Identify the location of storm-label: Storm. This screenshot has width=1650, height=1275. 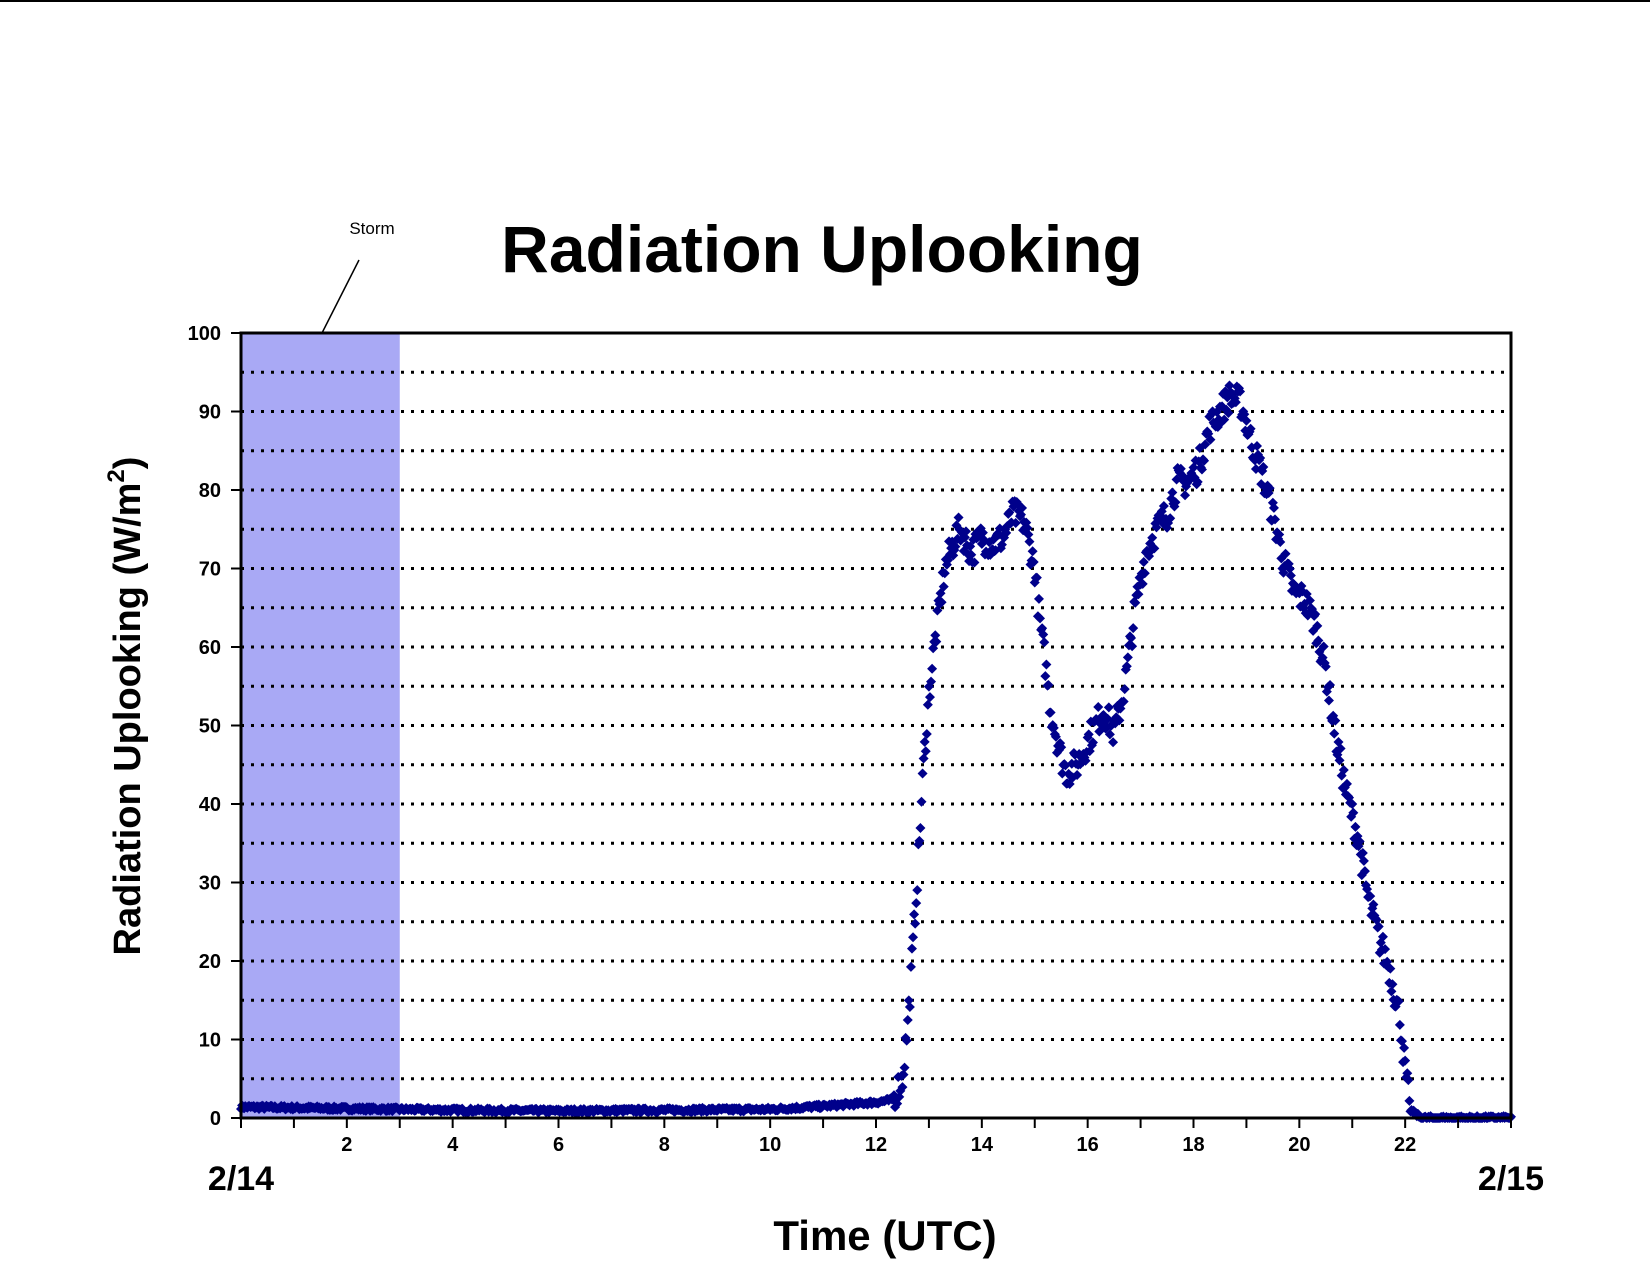
(371, 228).